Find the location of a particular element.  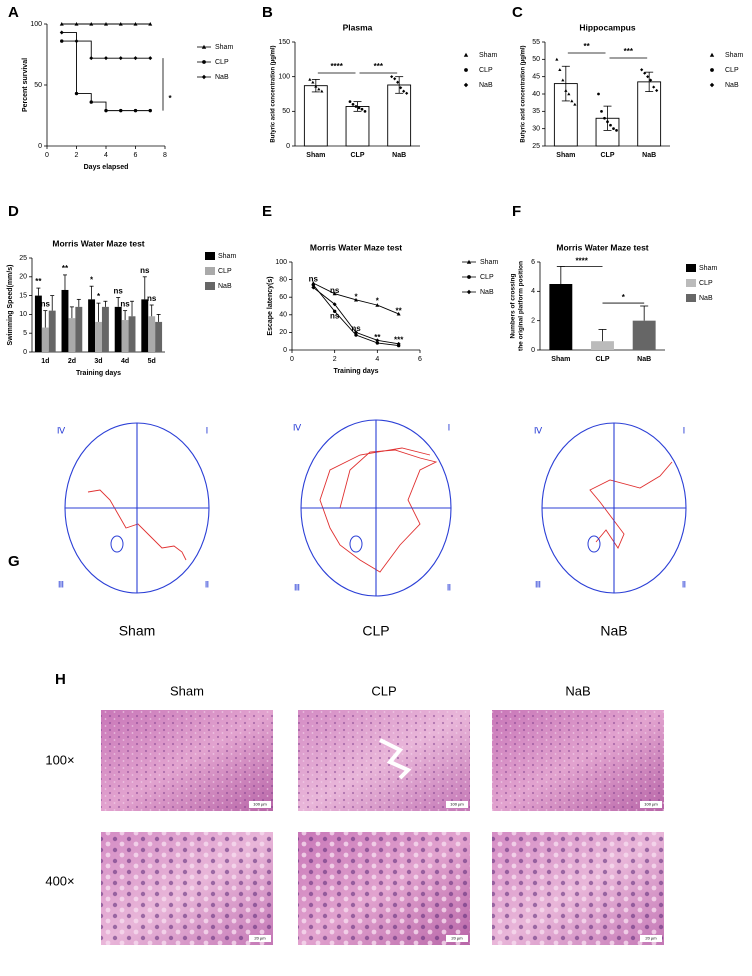

x-tick-label: 2 is located at coordinates (335, 359).